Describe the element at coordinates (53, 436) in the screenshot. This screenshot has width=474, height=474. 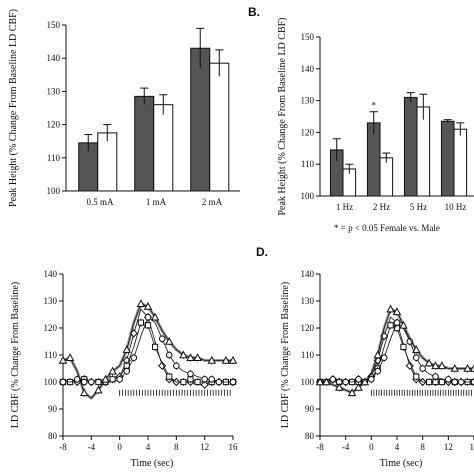
I see `panel-c-y-tick-label: 80` at that location.